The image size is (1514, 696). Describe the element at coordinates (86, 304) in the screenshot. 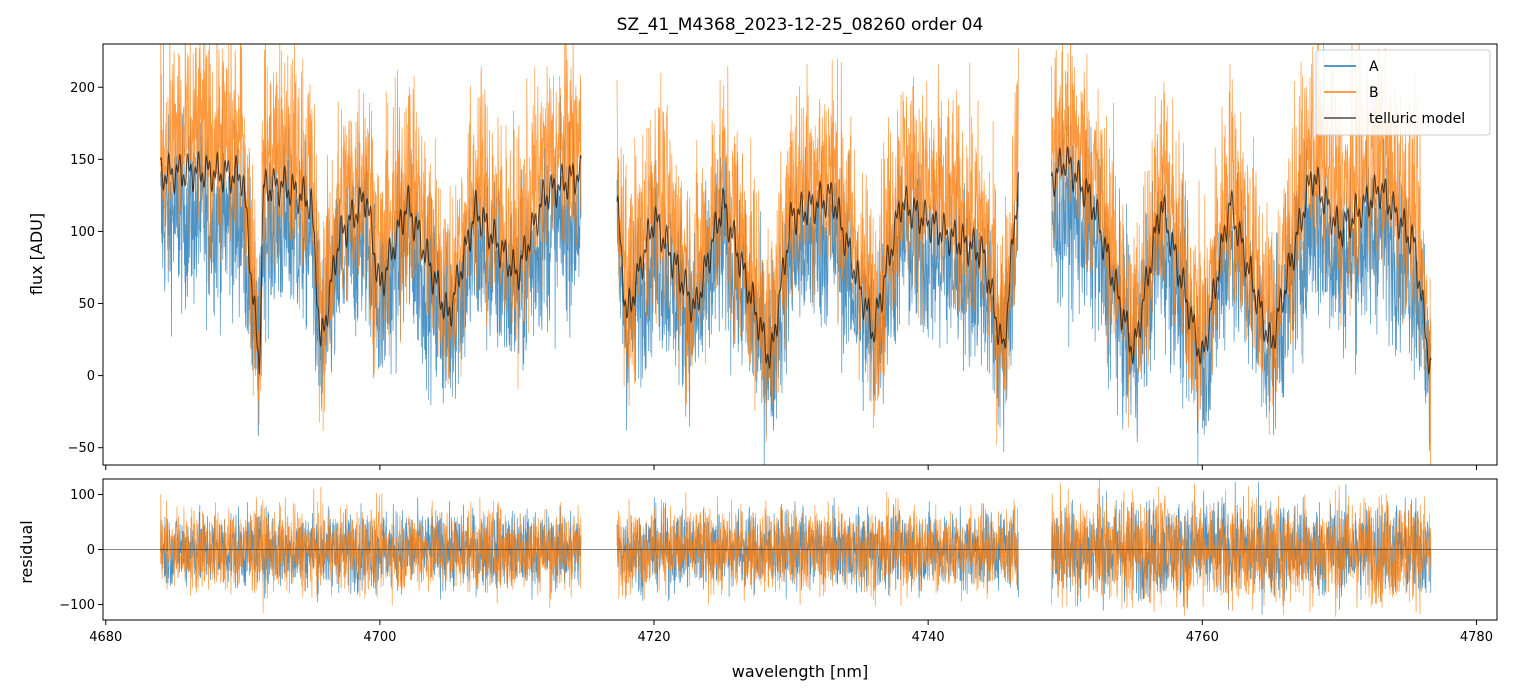

I see `y-tick-label: 50` at that location.